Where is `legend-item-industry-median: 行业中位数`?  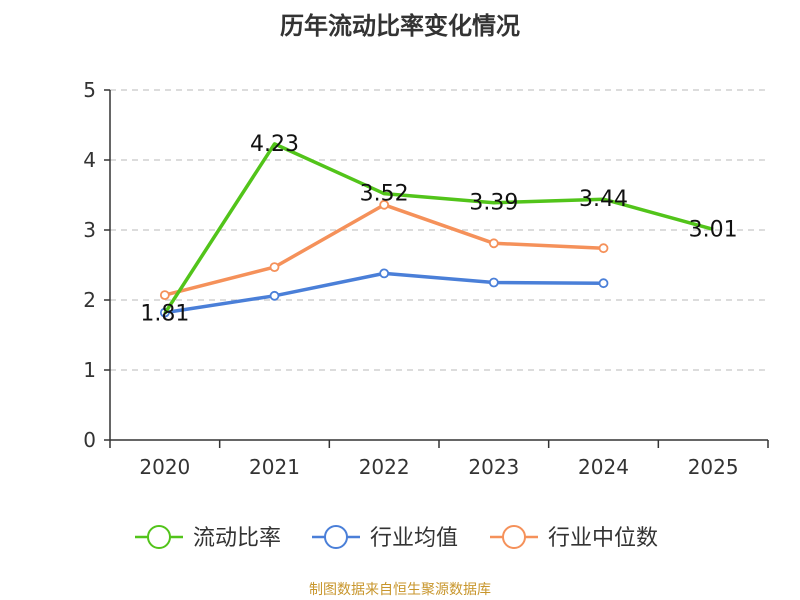 legend-item-industry-median: 行业中位数 is located at coordinates (574, 538).